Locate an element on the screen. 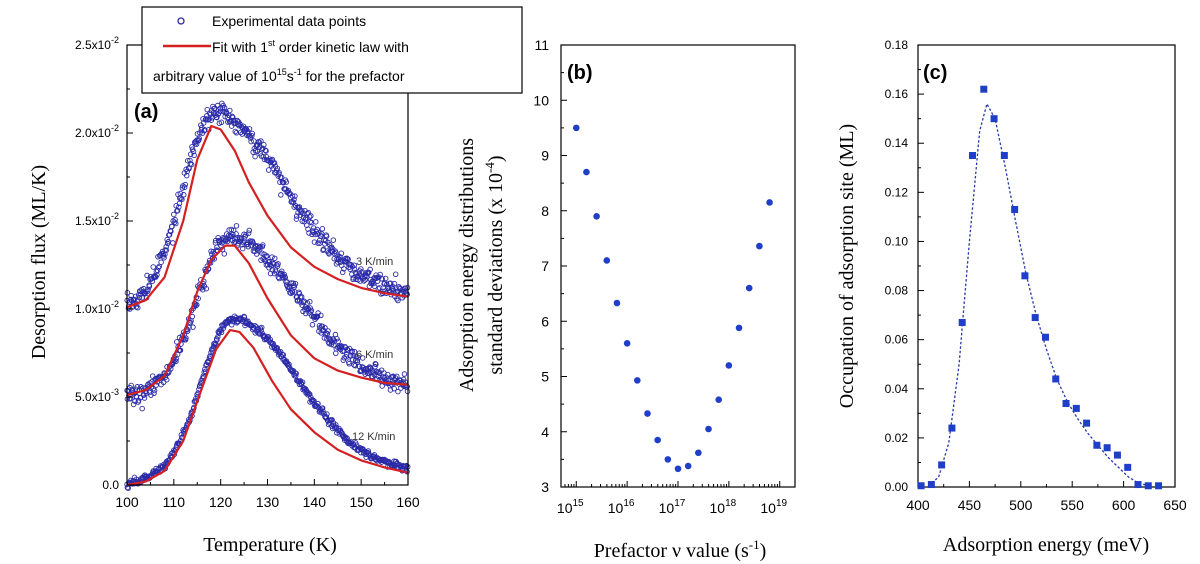 The image size is (1200, 564). b-ylabel-a: standard deviations (x 10 is located at coordinates (496, 274).